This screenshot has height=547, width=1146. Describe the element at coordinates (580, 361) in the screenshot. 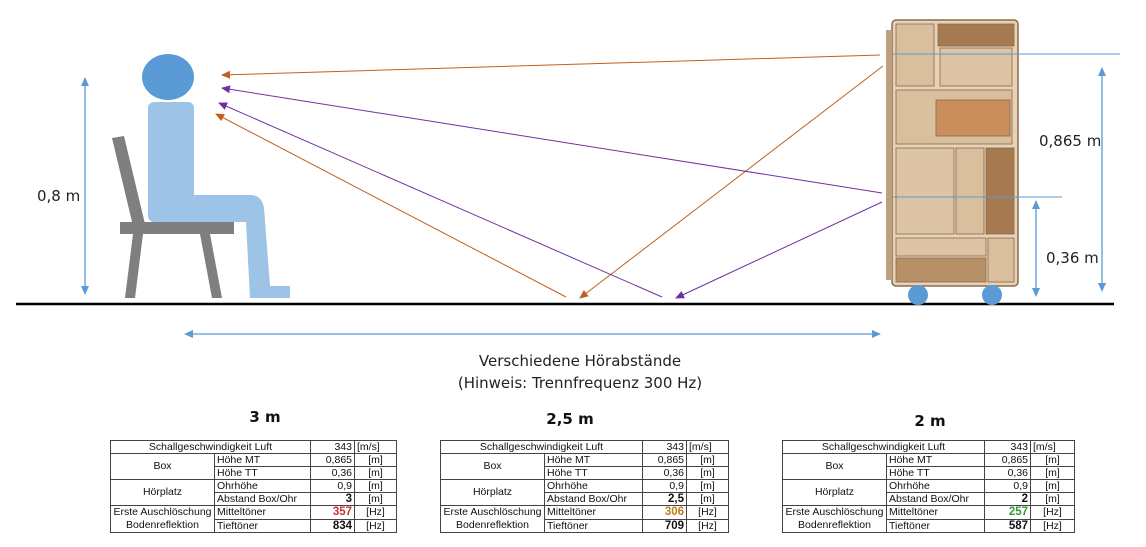

I see `caption-line-1: Verschiedene Hörabstände` at that location.